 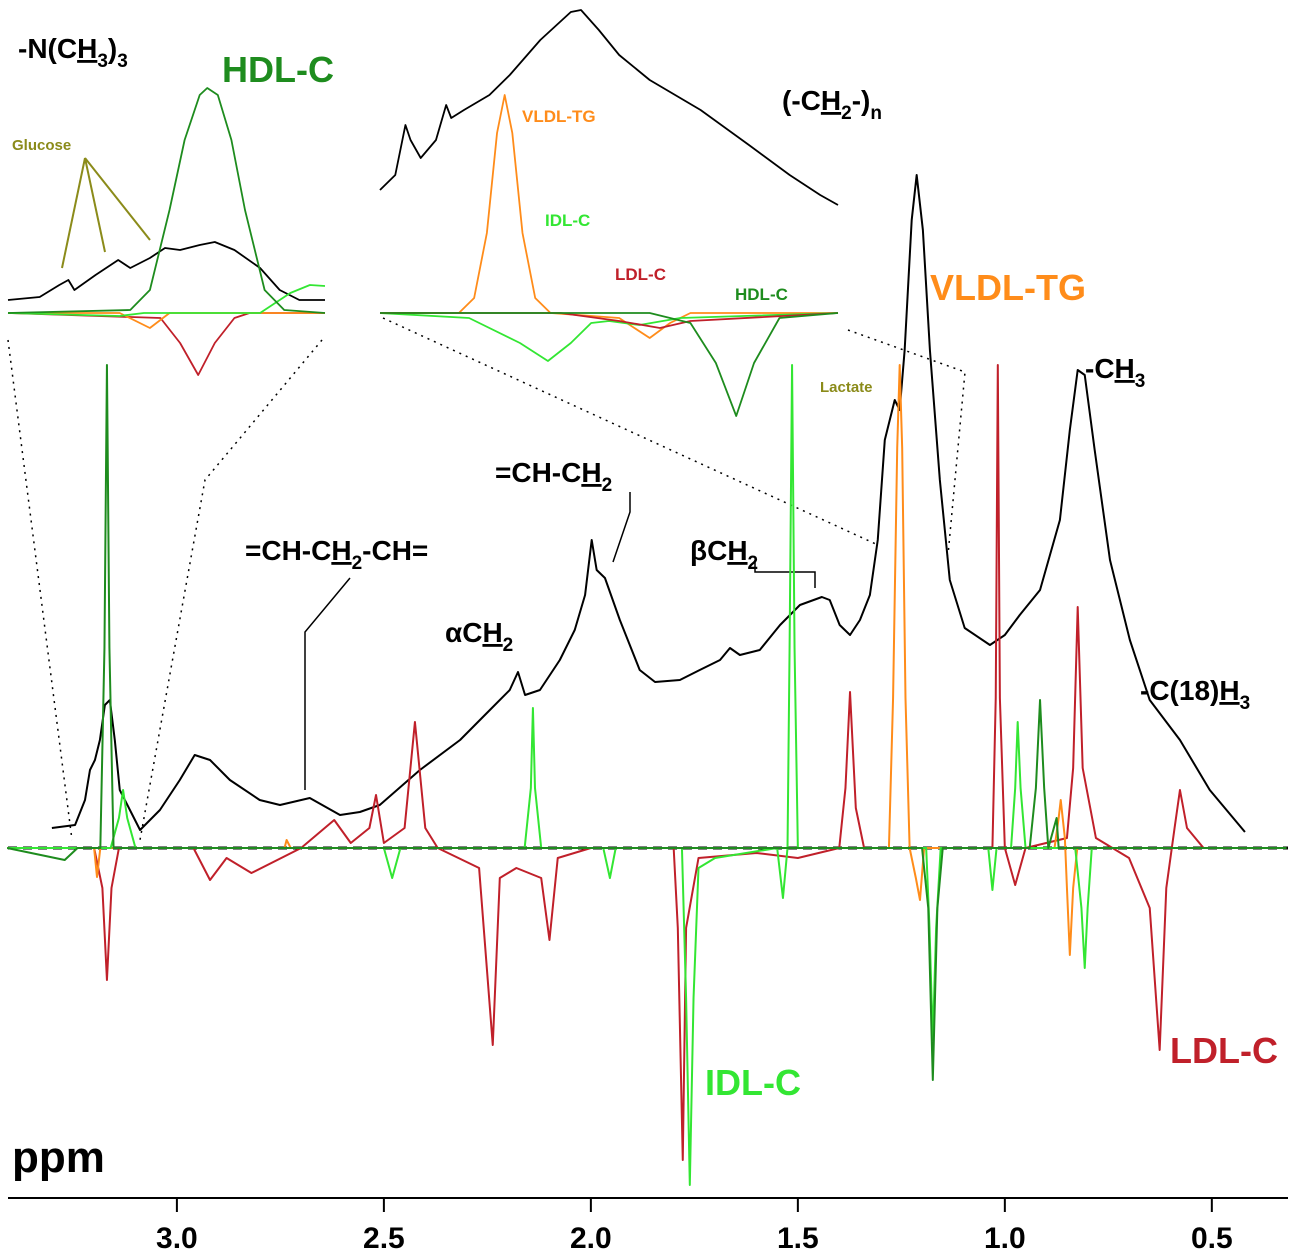 What do you see at coordinates (591, 1238) in the screenshot?
I see `x-tick-label: 2.0` at bounding box center [591, 1238].